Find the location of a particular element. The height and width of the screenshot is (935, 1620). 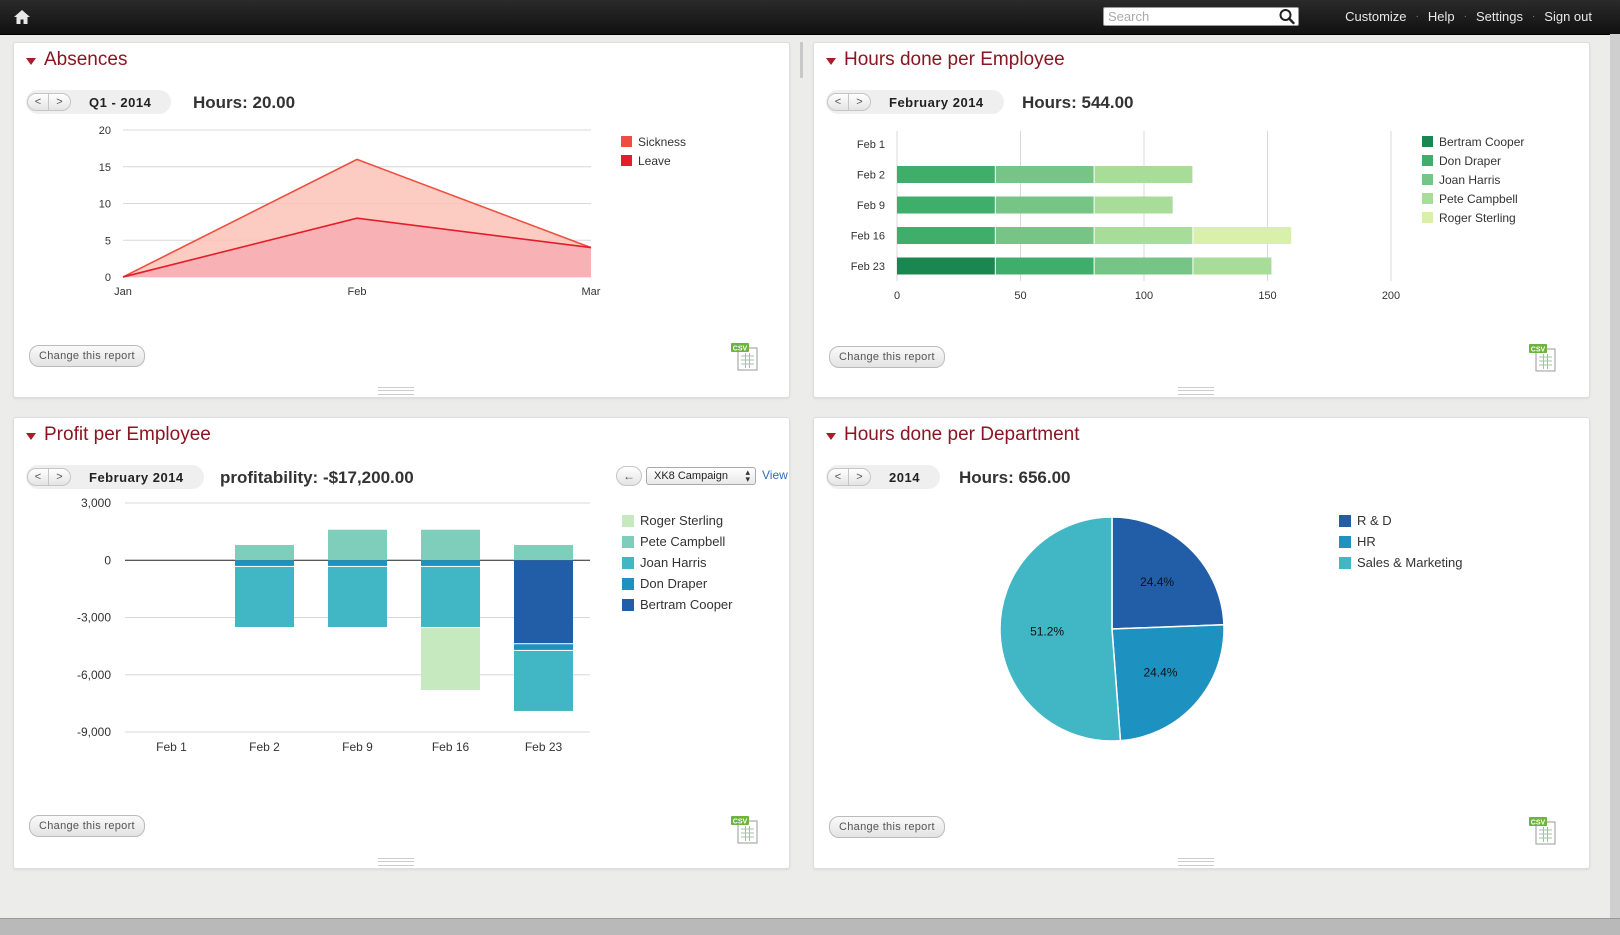

employee-hours-chart: 0 50 100 150 200 Feb 1 Feb 2 Feb 9 Feb 16 Feb 23 is located at coordinates (1125, 216).